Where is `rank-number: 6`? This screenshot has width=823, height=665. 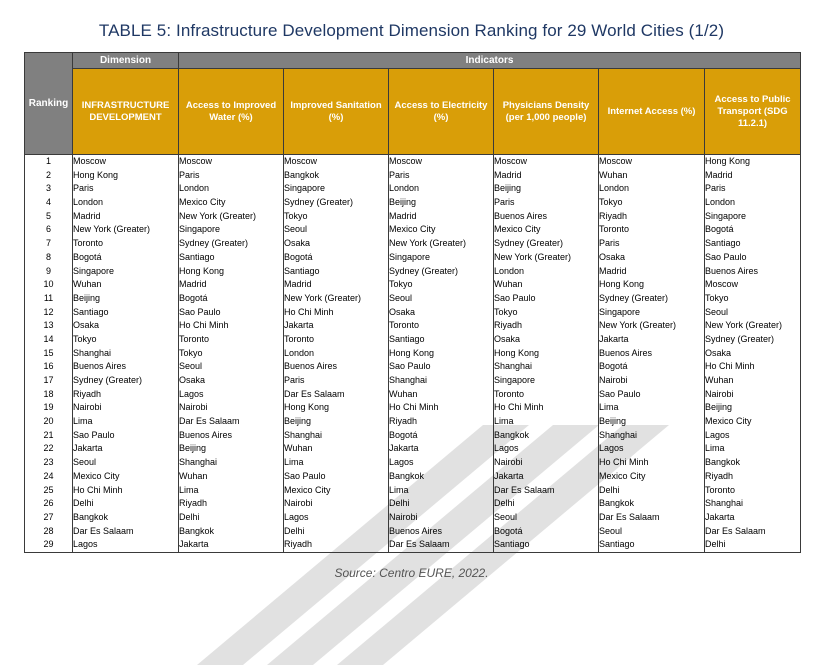
rank-number: 6 is located at coordinates (48, 229).